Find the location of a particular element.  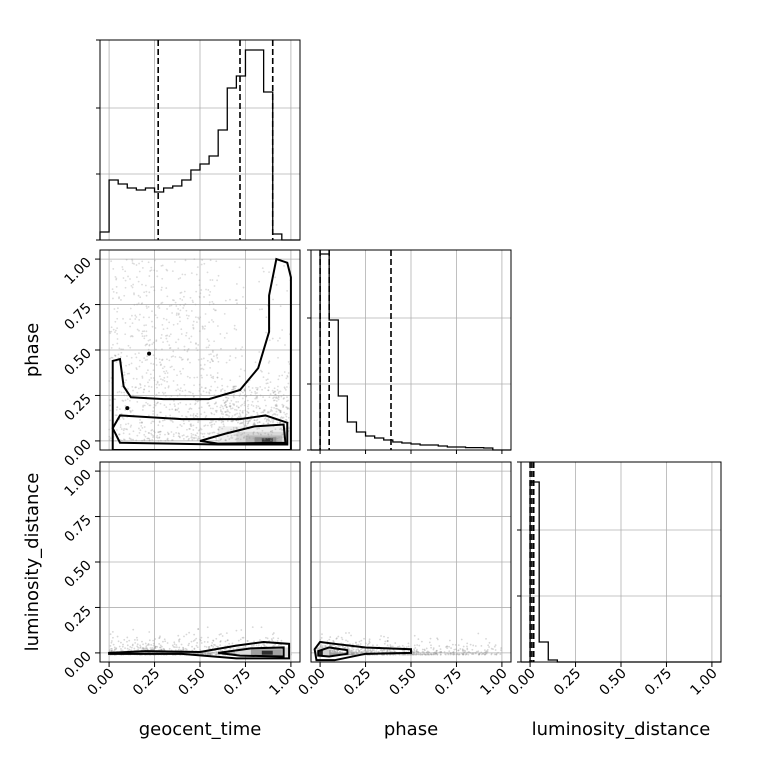

contour-blip is located at coordinates (149, 353).